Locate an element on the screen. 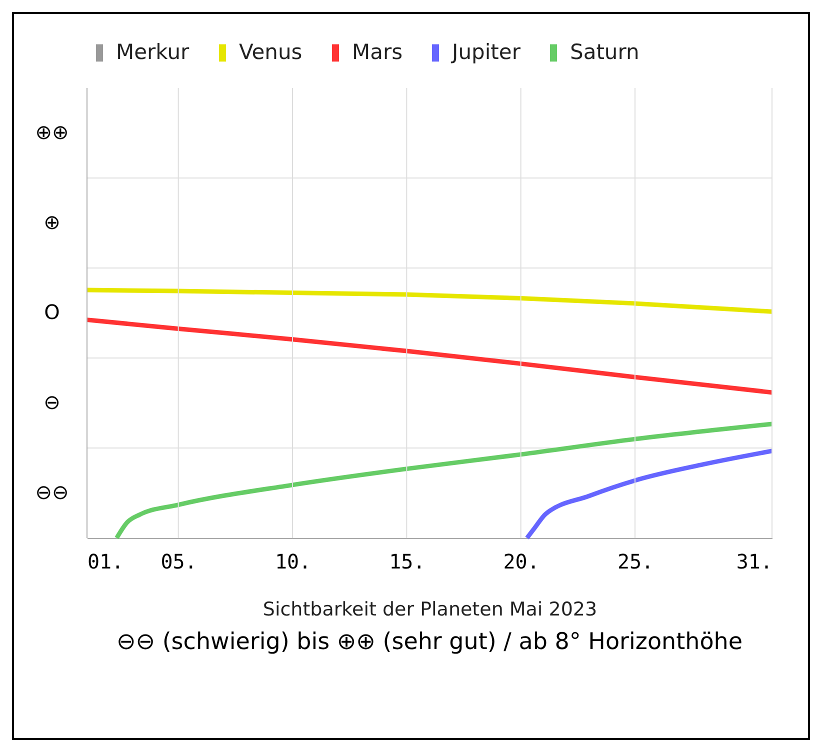 Image resolution: width=825 pixels, height=755 pixels. x-tick-label: 10. is located at coordinates (293, 562).